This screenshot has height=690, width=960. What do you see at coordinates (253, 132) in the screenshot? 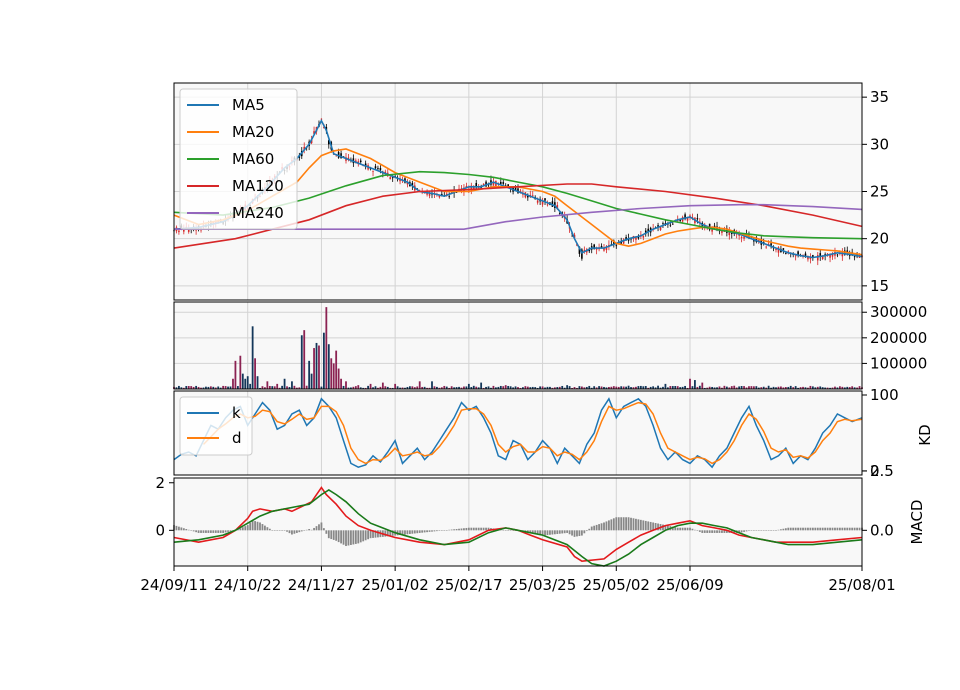
I see `legend-label-ma20: MA20` at bounding box center [253, 132].